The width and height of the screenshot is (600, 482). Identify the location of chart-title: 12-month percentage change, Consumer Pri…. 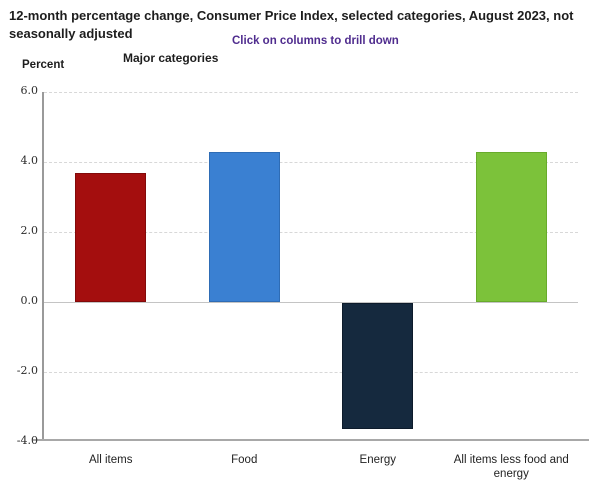
(291, 24).